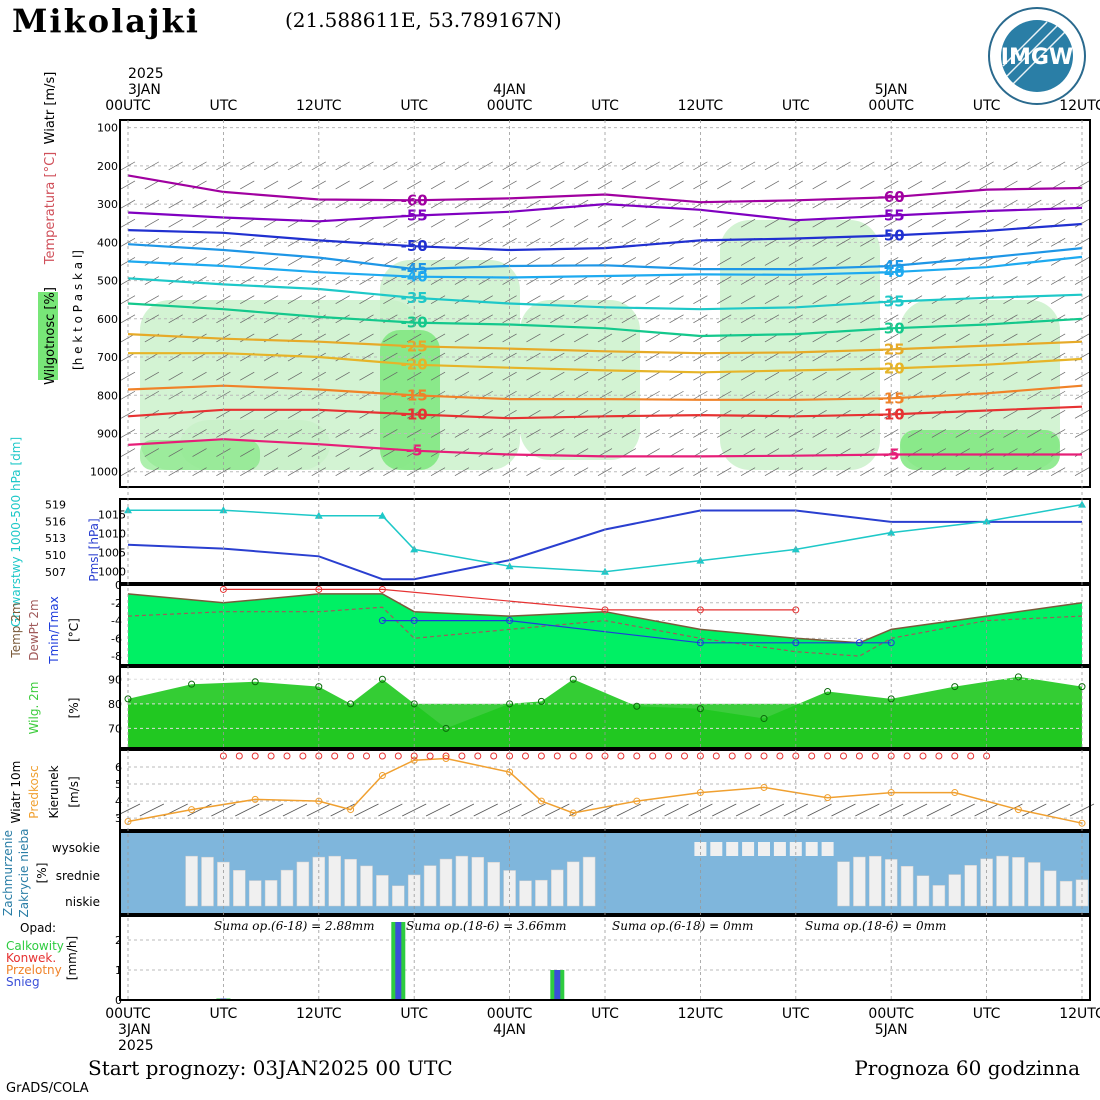  I want to click on thickness-line, so click(605, 538).